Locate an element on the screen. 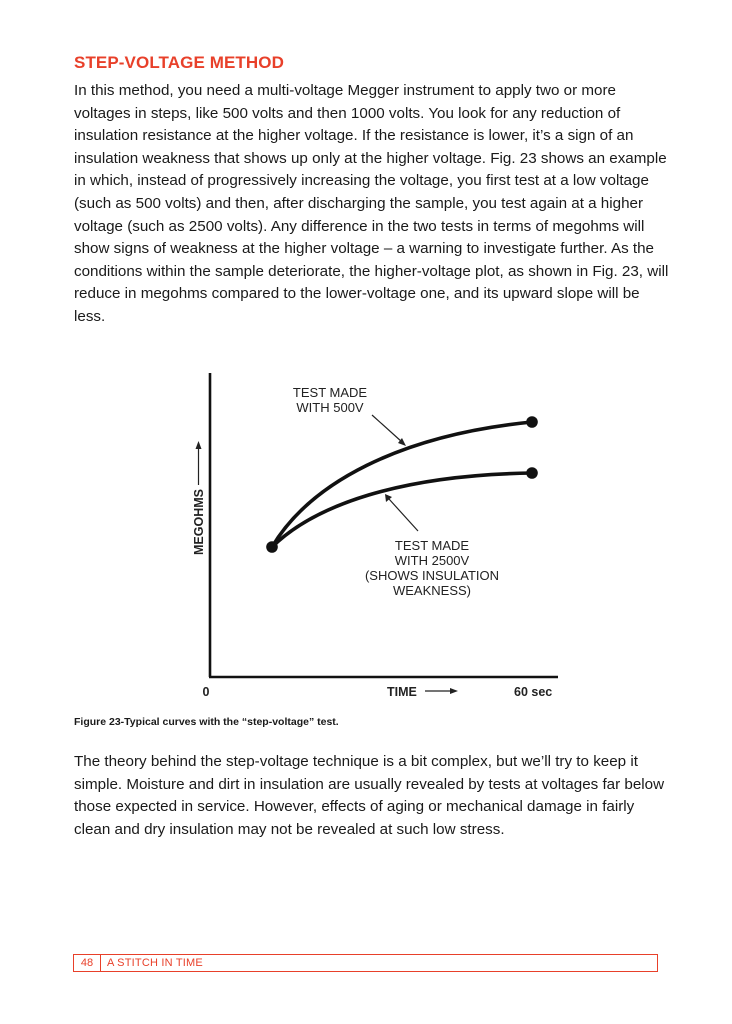 The width and height of the screenshot is (732, 1024). y-axis-arrow-icon is located at coordinates (198, 463).